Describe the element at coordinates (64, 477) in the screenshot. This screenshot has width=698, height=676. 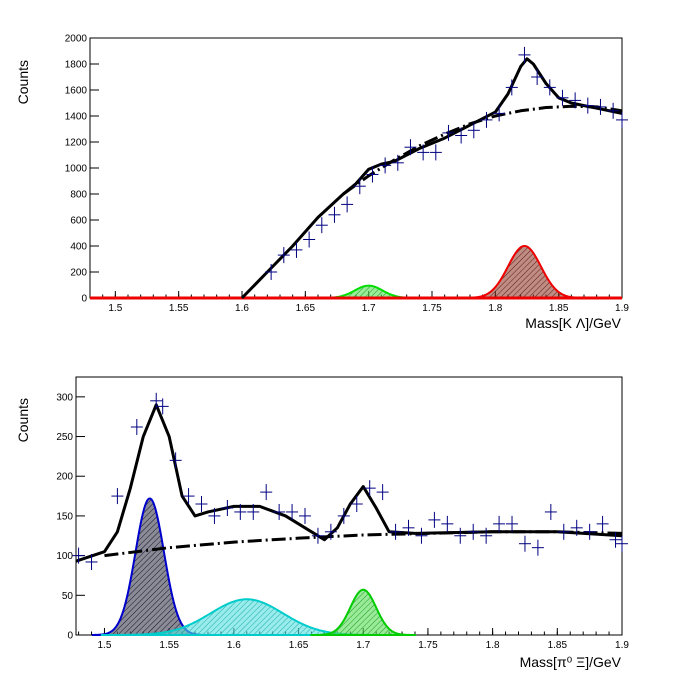
I see `bottom-y-tick-label: 200` at that location.